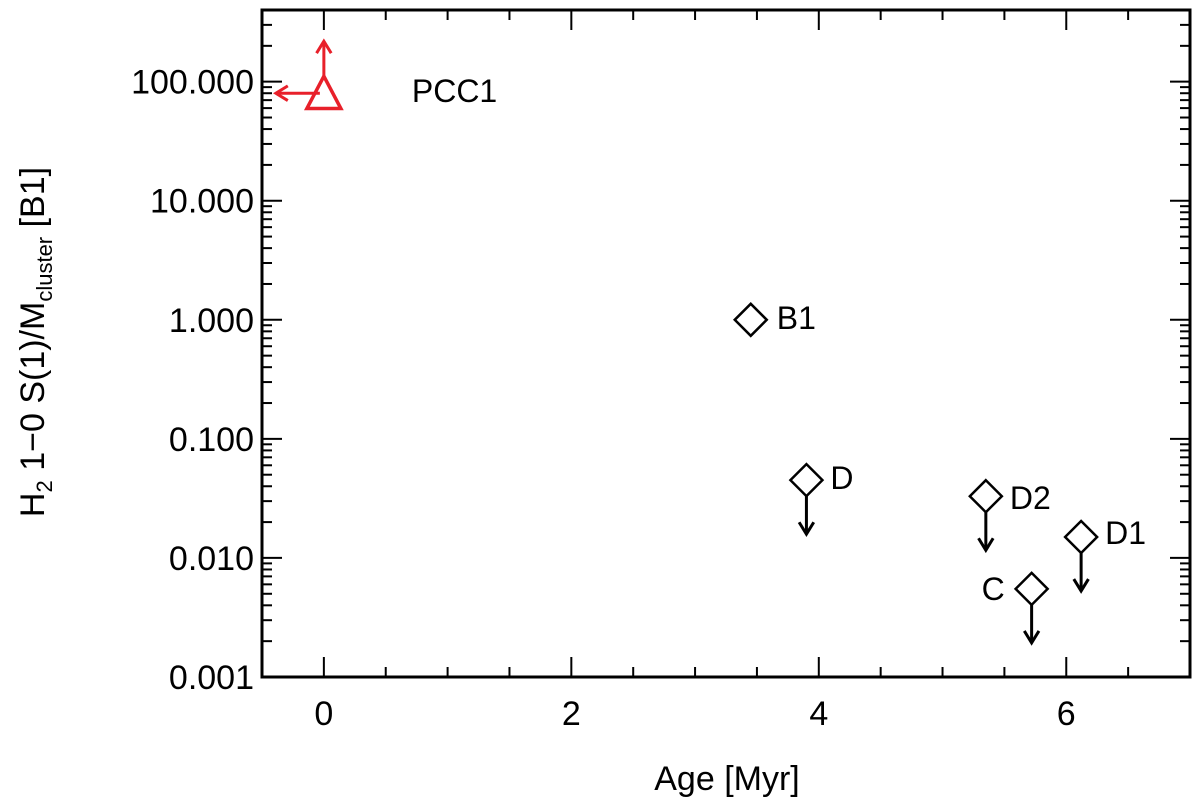 The width and height of the screenshot is (1200, 806). What do you see at coordinates (1030, 498) in the screenshot?
I see `point-label: D2` at bounding box center [1030, 498].